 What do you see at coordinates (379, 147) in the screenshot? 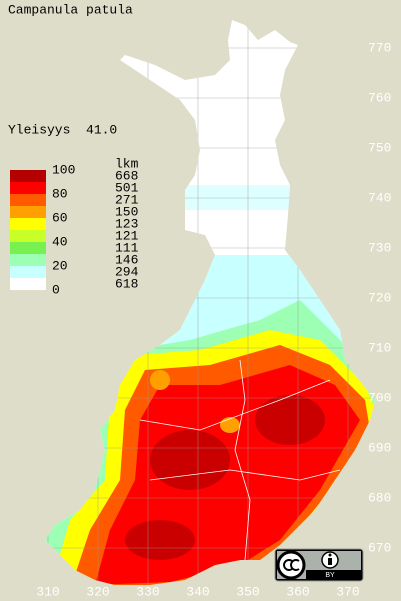
I see `y-tick-label: 750` at bounding box center [379, 147].